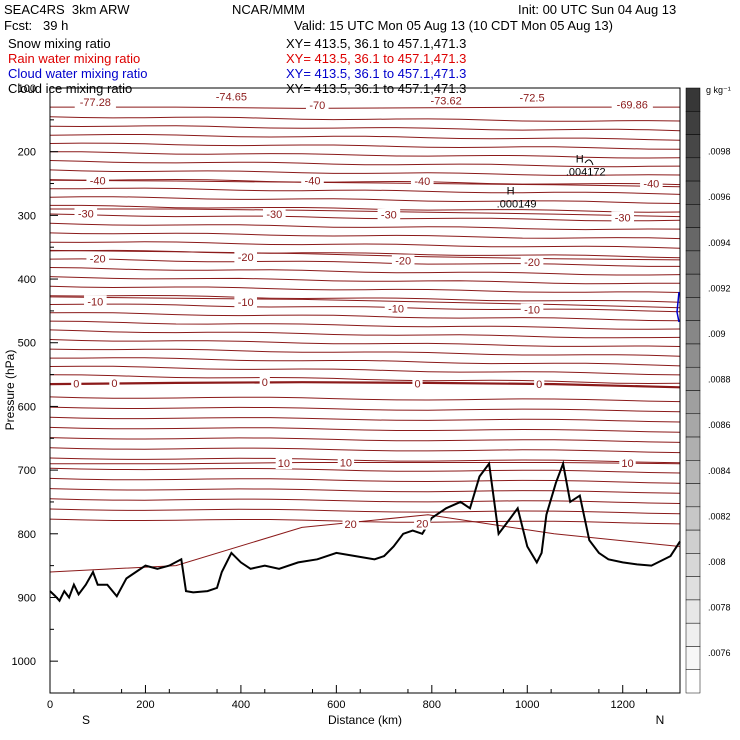 The width and height of the screenshot is (740, 740). I want to click on field-cloudwater-name: Cloud water mixing ratio, so click(78, 73).